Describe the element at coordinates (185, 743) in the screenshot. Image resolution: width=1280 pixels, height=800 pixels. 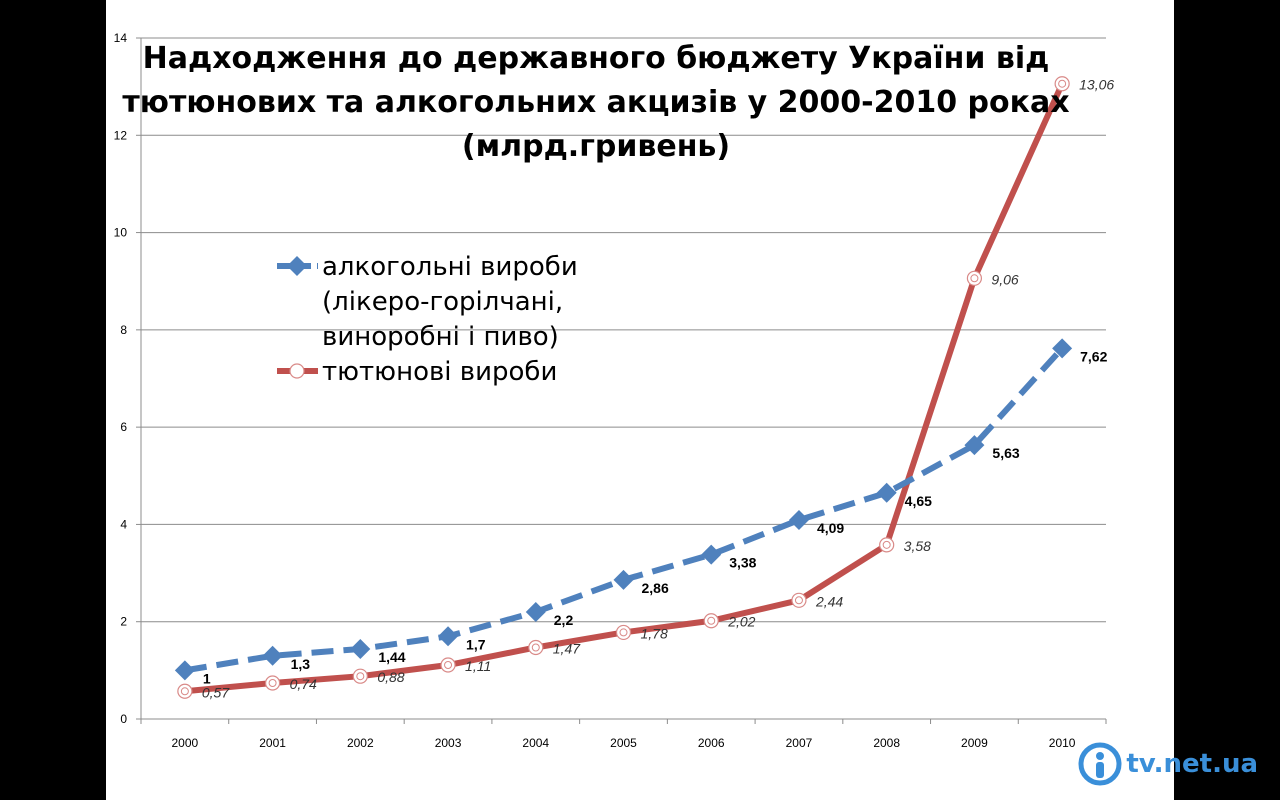
I see `x-tick-label: 2000` at that location.